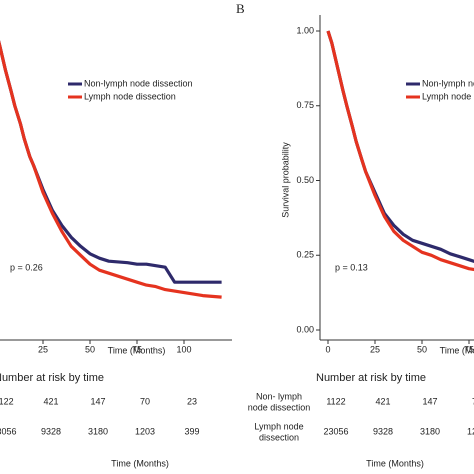 This screenshot has height=474, width=474. What do you see at coordinates (305, 329) in the screenshot?
I see `y-tick-label: 0.00` at bounding box center [305, 329].